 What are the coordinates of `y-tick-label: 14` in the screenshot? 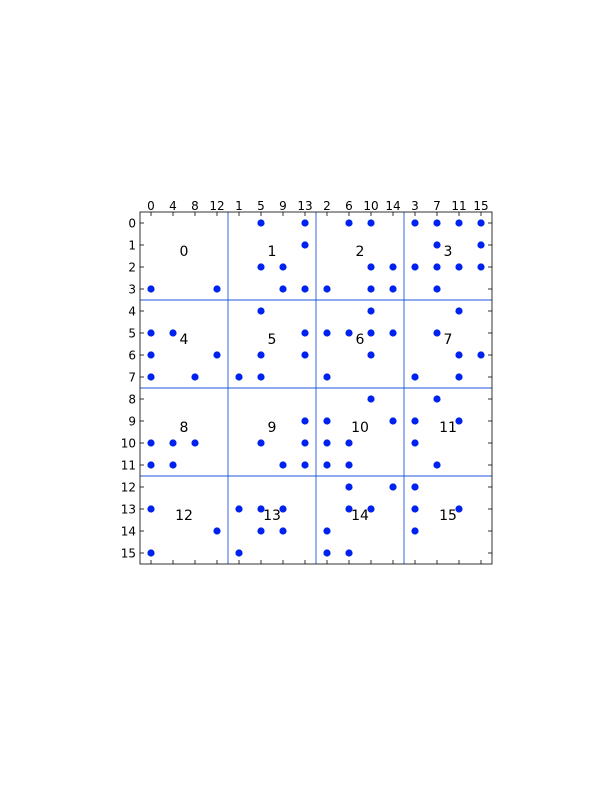 It's located at (128, 532).